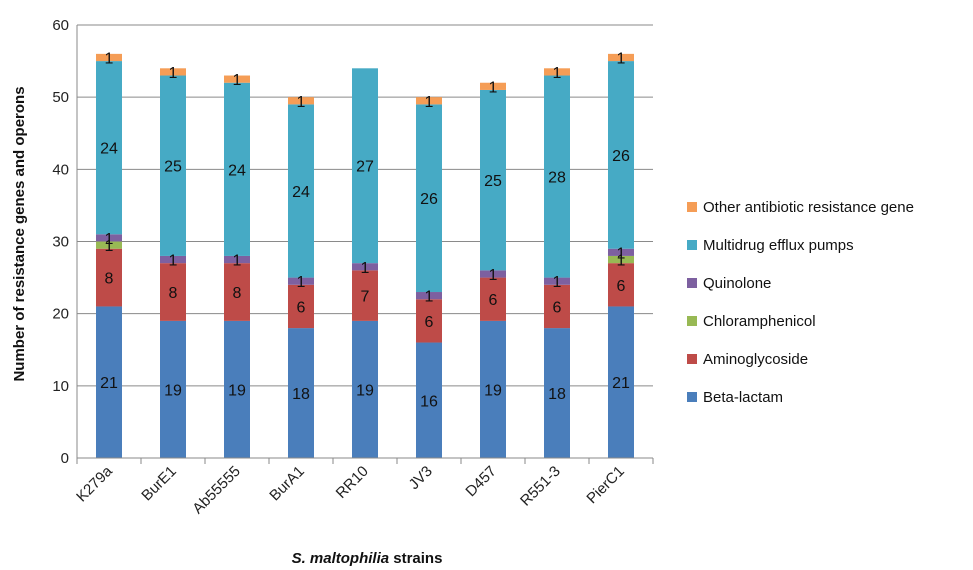  I want to click on y-axis-title: Number of resistance genes and operons, so click(19, 233).